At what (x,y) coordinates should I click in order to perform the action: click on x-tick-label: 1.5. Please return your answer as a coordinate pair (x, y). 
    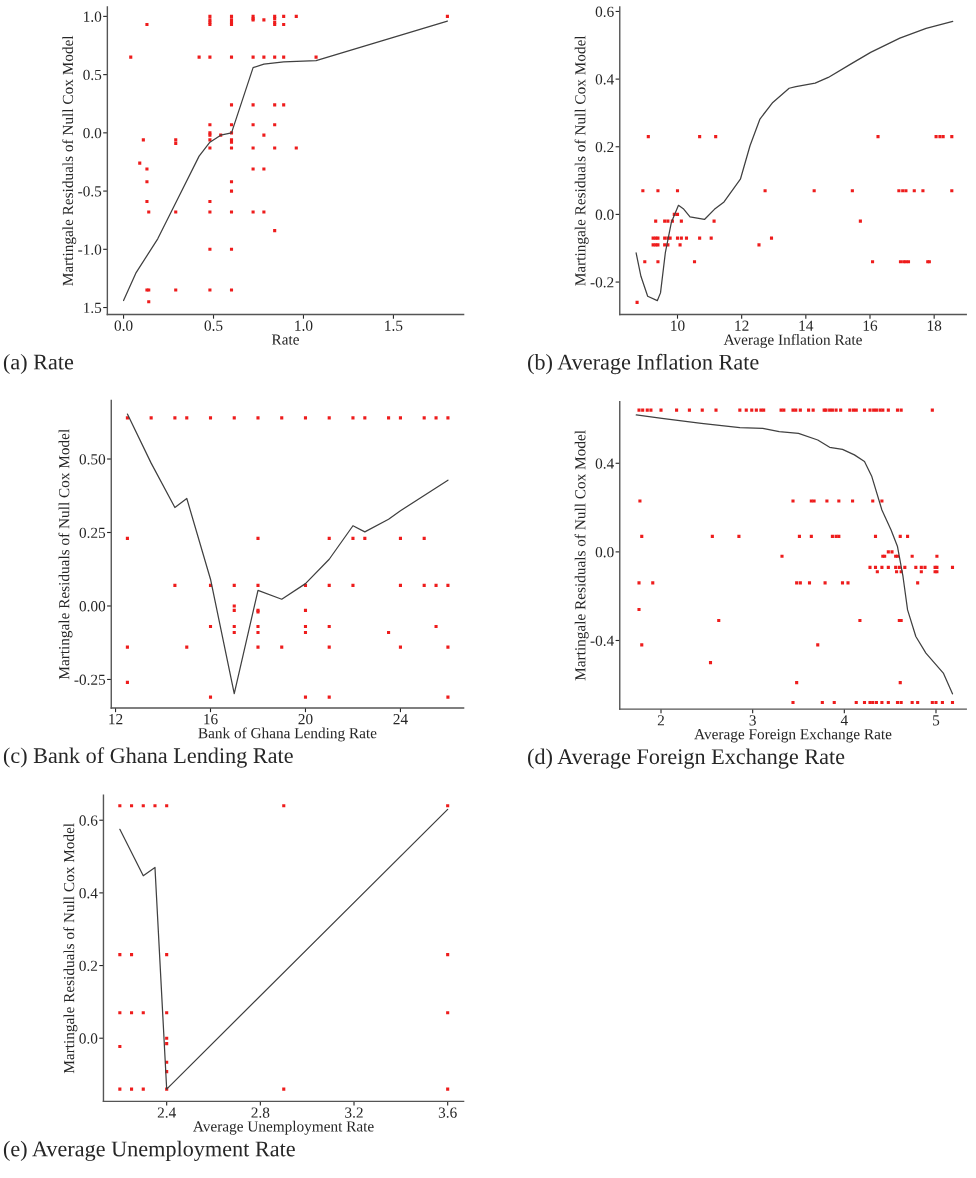
    Looking at the image, I should click on (394, 325).